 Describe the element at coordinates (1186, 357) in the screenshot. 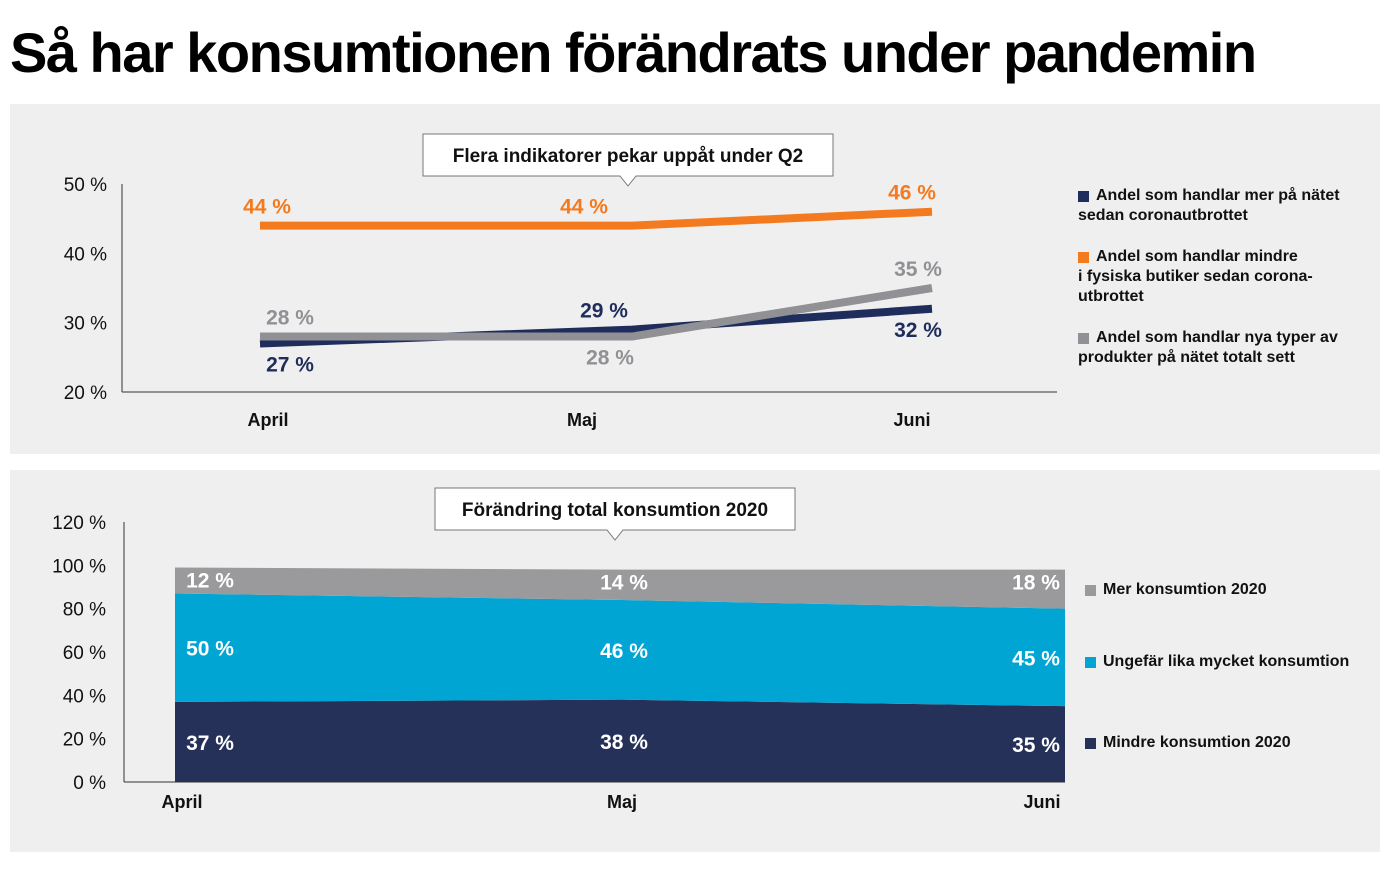

I see `legend-label: produkter på nätet totalt sett` at that location.